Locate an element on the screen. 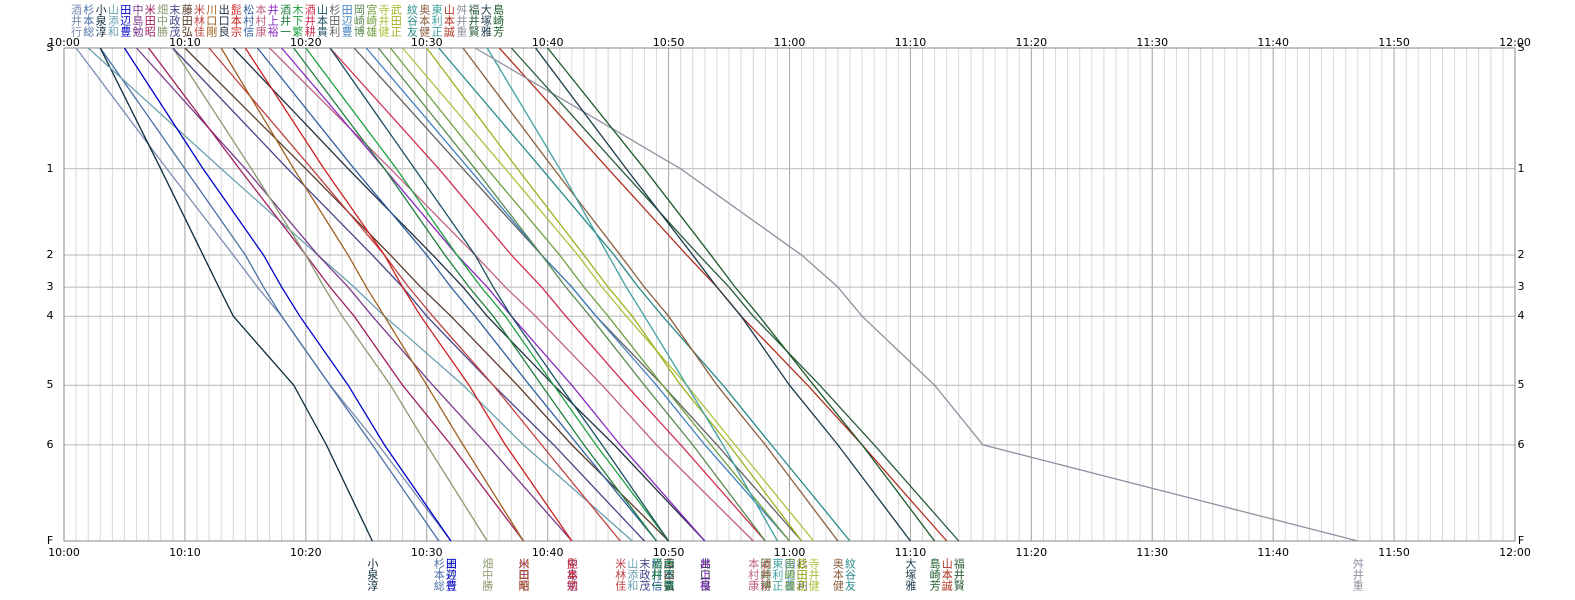  x-tick-label: 10:30 is located at coordinates (427, 42).